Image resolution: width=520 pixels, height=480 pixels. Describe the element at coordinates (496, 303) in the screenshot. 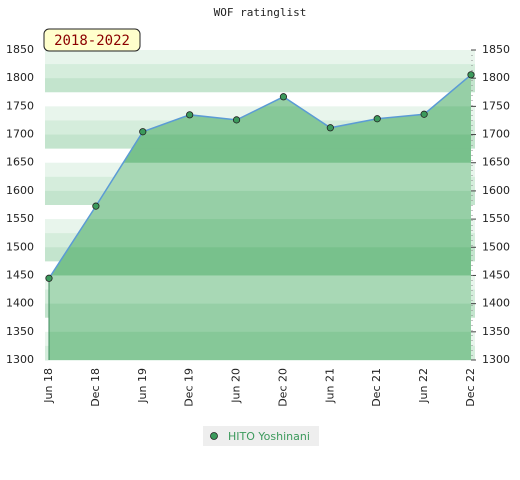

I see `y2-tick-label: 1400` at that location.